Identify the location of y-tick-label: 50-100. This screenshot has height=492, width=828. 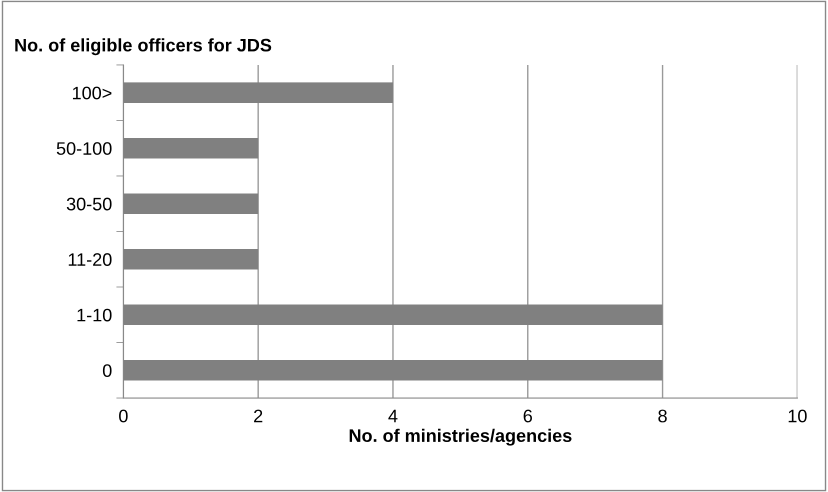
(84, 148).